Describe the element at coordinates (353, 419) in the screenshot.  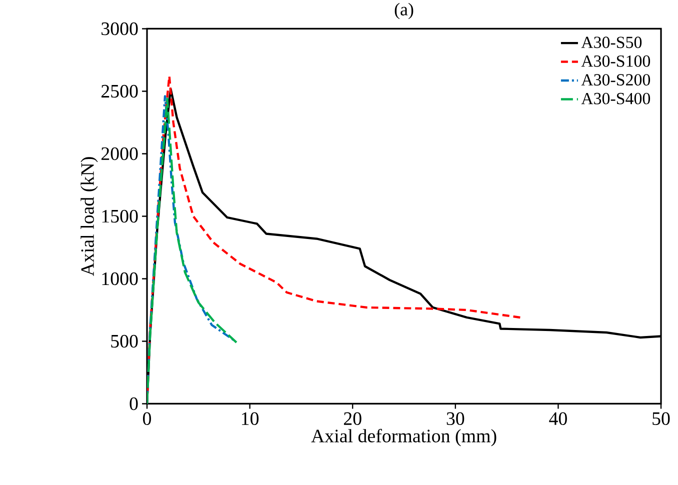
I see `x-tick-label: 20` at that location.